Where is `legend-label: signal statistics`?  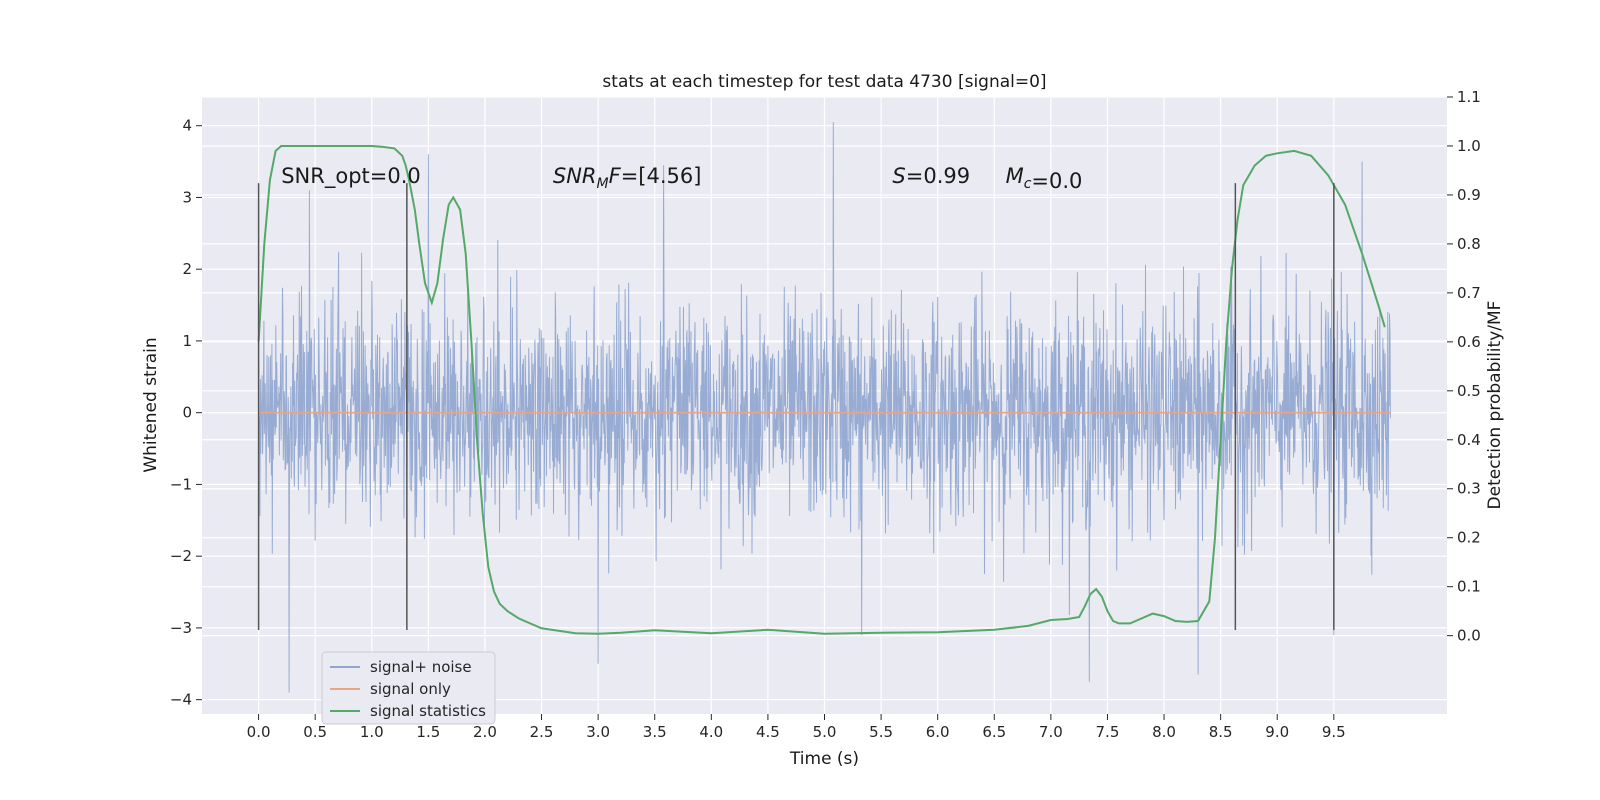
legend-label: signal statistics is located at coordinates (428, 711).